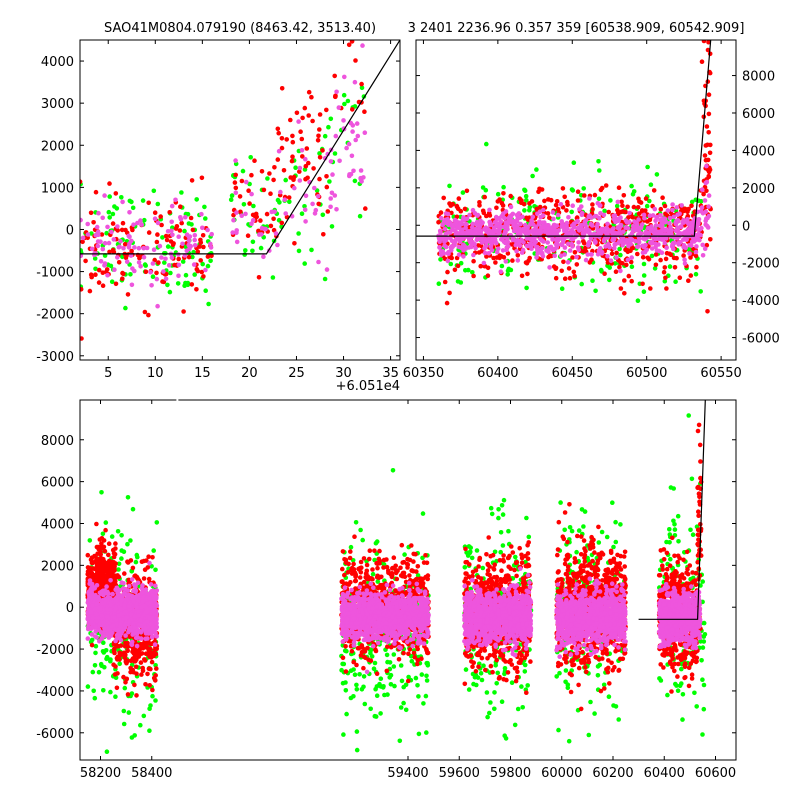 This screenshot has width=800, height=800. What do you see at coordinates (761, 264) in the screenshot?
I see `y-tick-label: -2000` at bounding box center [761, 264].